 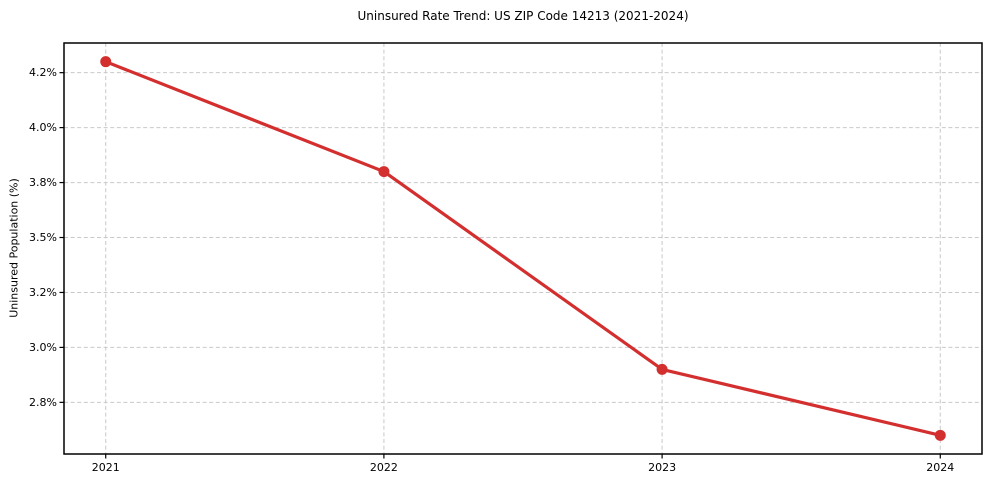 I want to click on y-tick-label: 3.5%, so click(x=43, y=237).